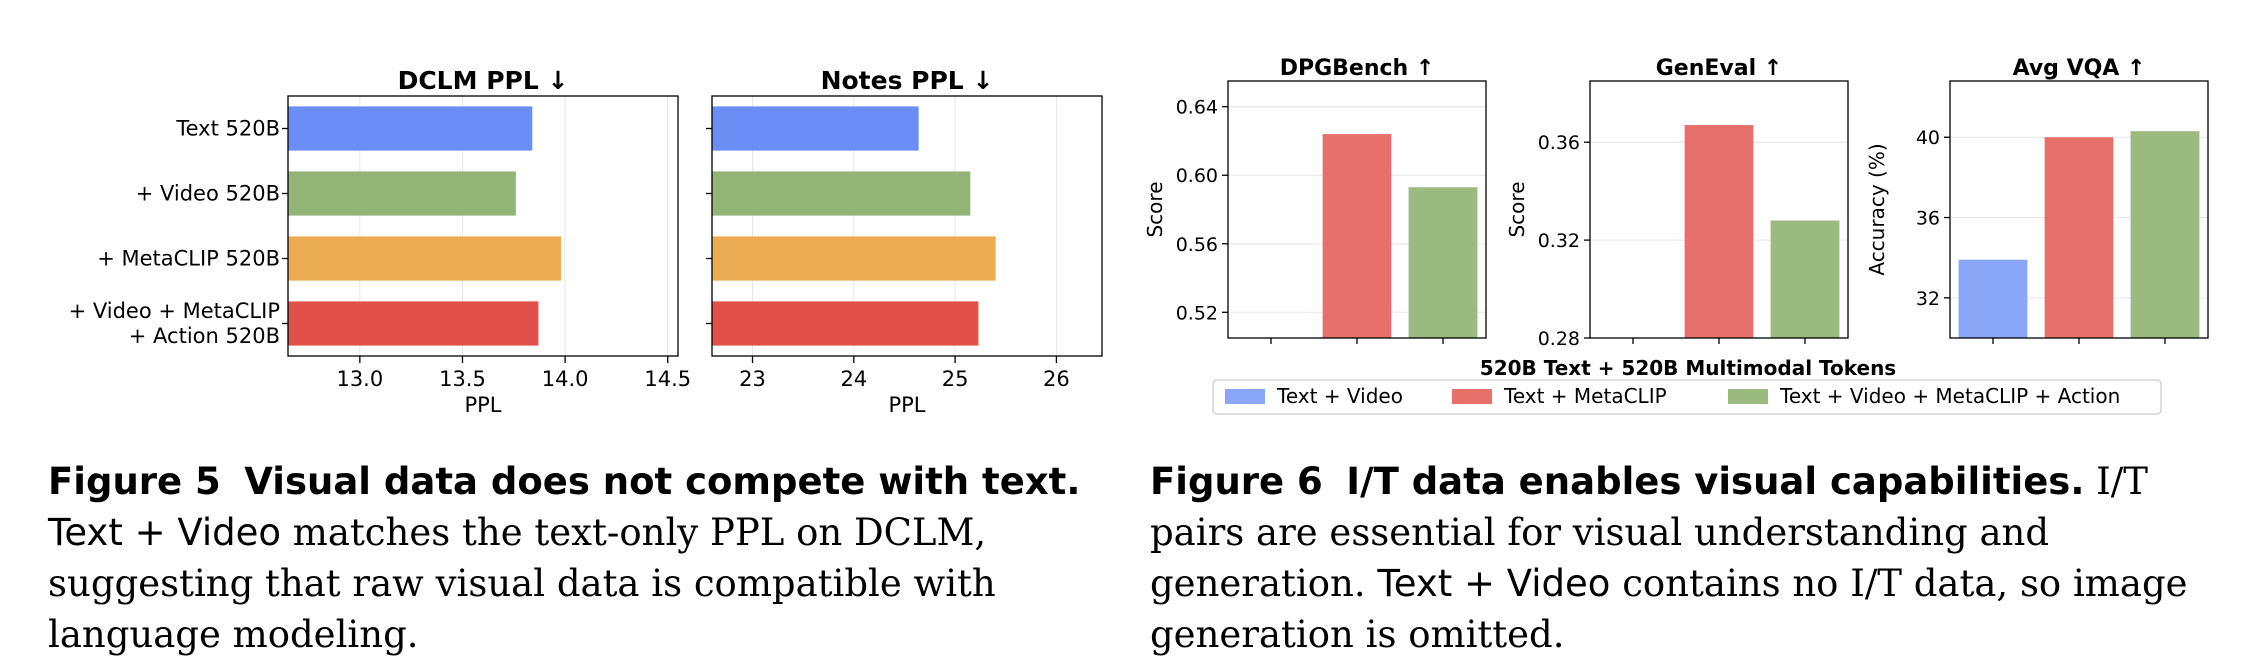  I want to click on x-tick-label: 24, so click(853, 379).